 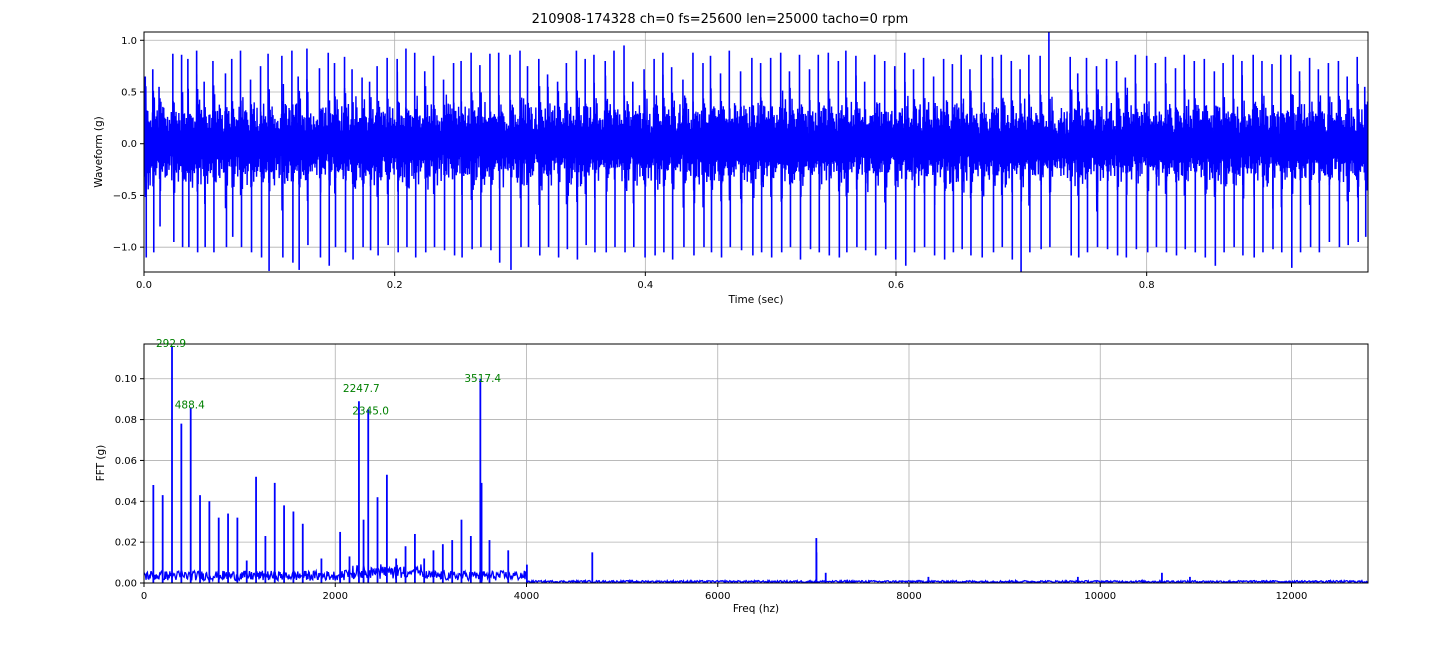 I want to click on y-tick-label: −0.5, so click(x=125, y=196).